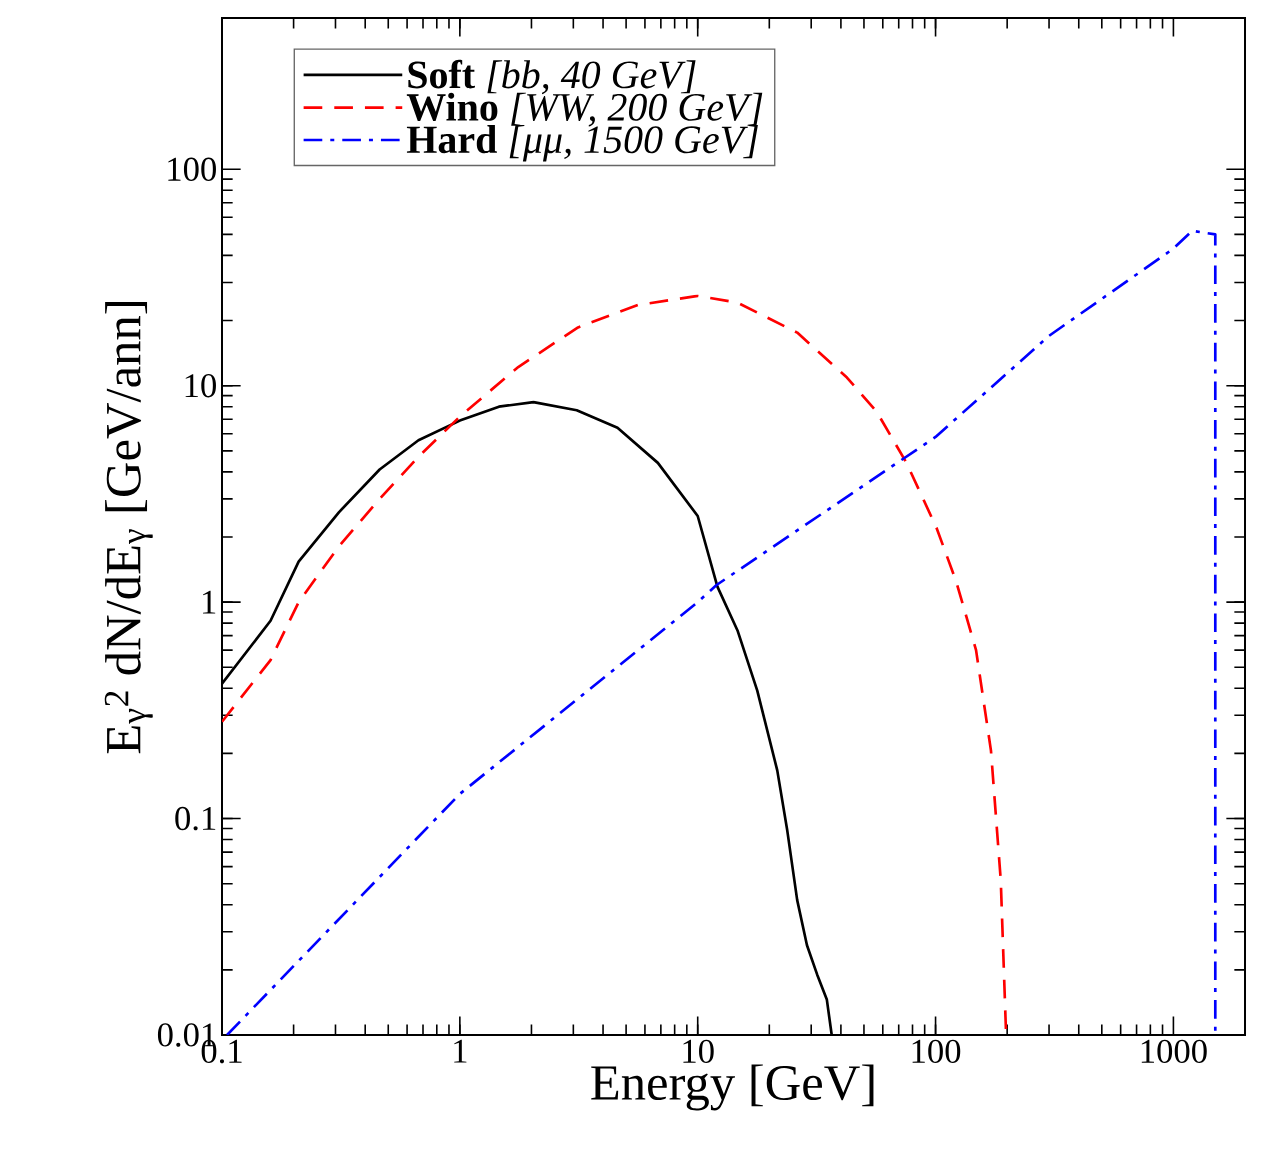 This screenshot has height=1149, width=1263. I want to click on legend-label: Hard [μμ, 1500 GeV], so click(582, 143).